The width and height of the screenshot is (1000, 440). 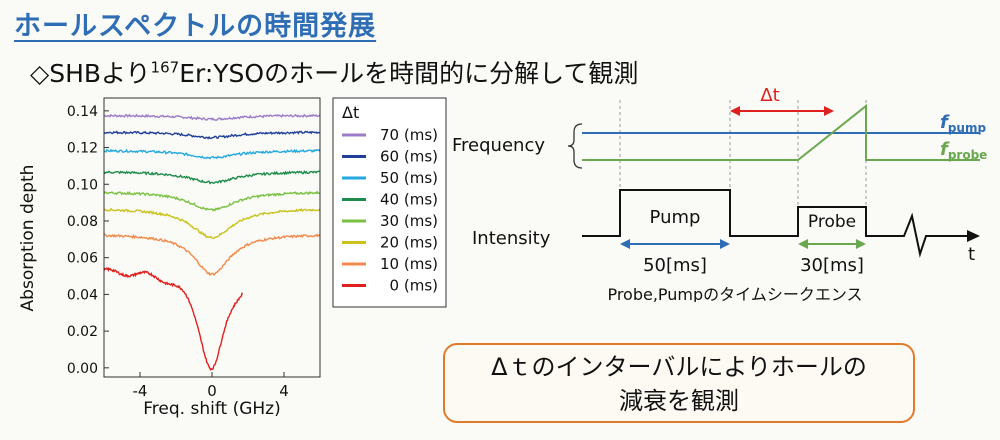 What do you see at coordinates (173, 318) in the screenshot?
I see `series-line-0ms` at bounding box center [173, 318].